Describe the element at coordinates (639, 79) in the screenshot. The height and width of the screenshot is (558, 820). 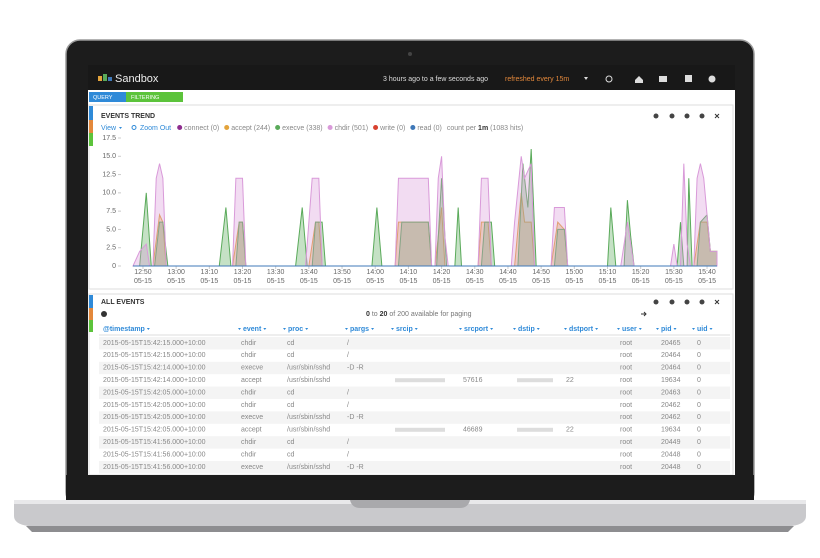
I see `home-icon` at that location.